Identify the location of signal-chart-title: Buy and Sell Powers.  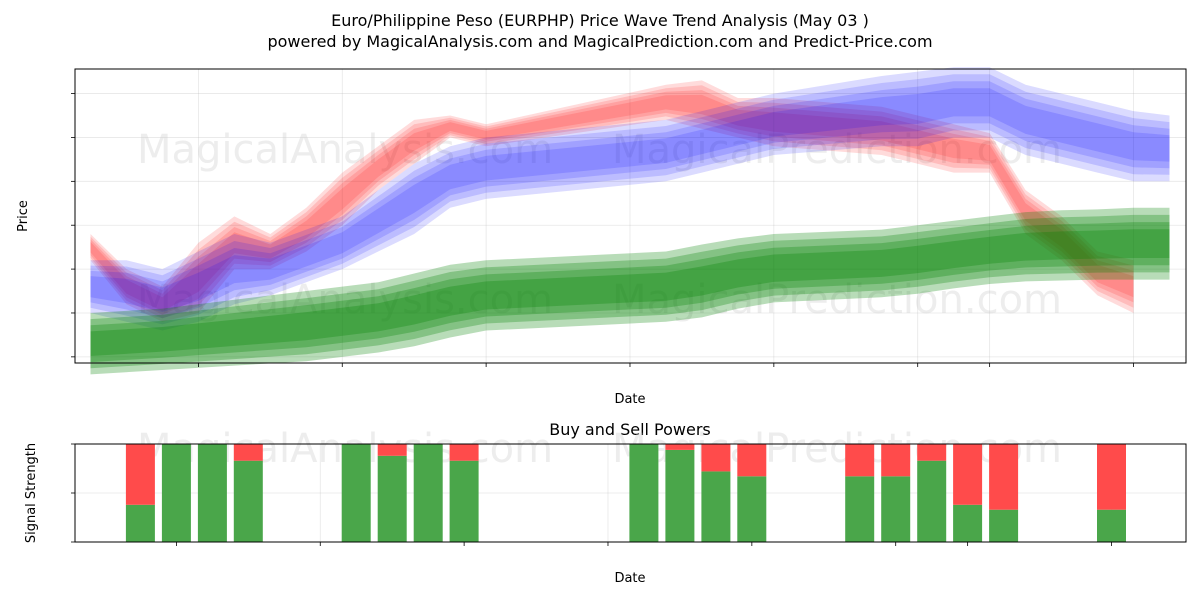
(630, 429).